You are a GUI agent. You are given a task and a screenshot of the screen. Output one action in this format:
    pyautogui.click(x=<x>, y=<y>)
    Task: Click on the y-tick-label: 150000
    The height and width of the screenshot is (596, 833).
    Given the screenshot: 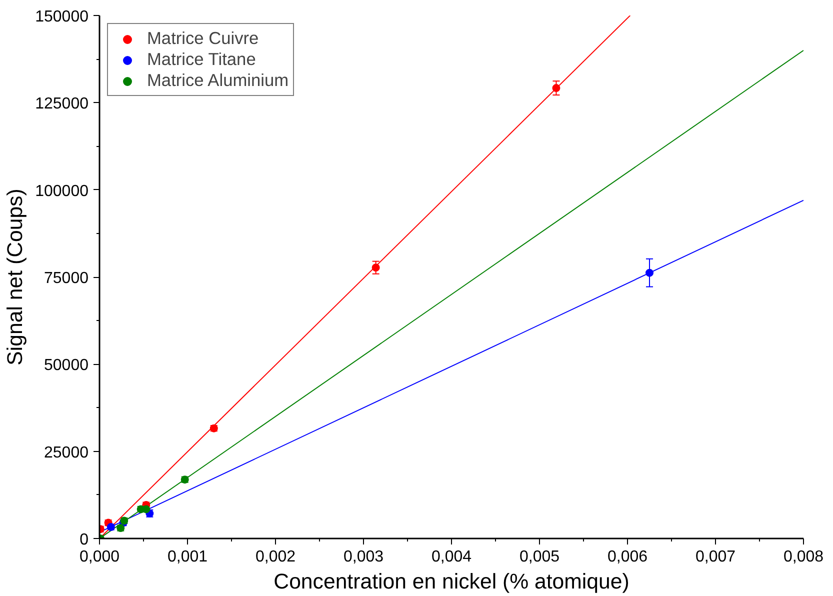 What is the action you would take?
    pyautogui.click(x=62, y=17)
    